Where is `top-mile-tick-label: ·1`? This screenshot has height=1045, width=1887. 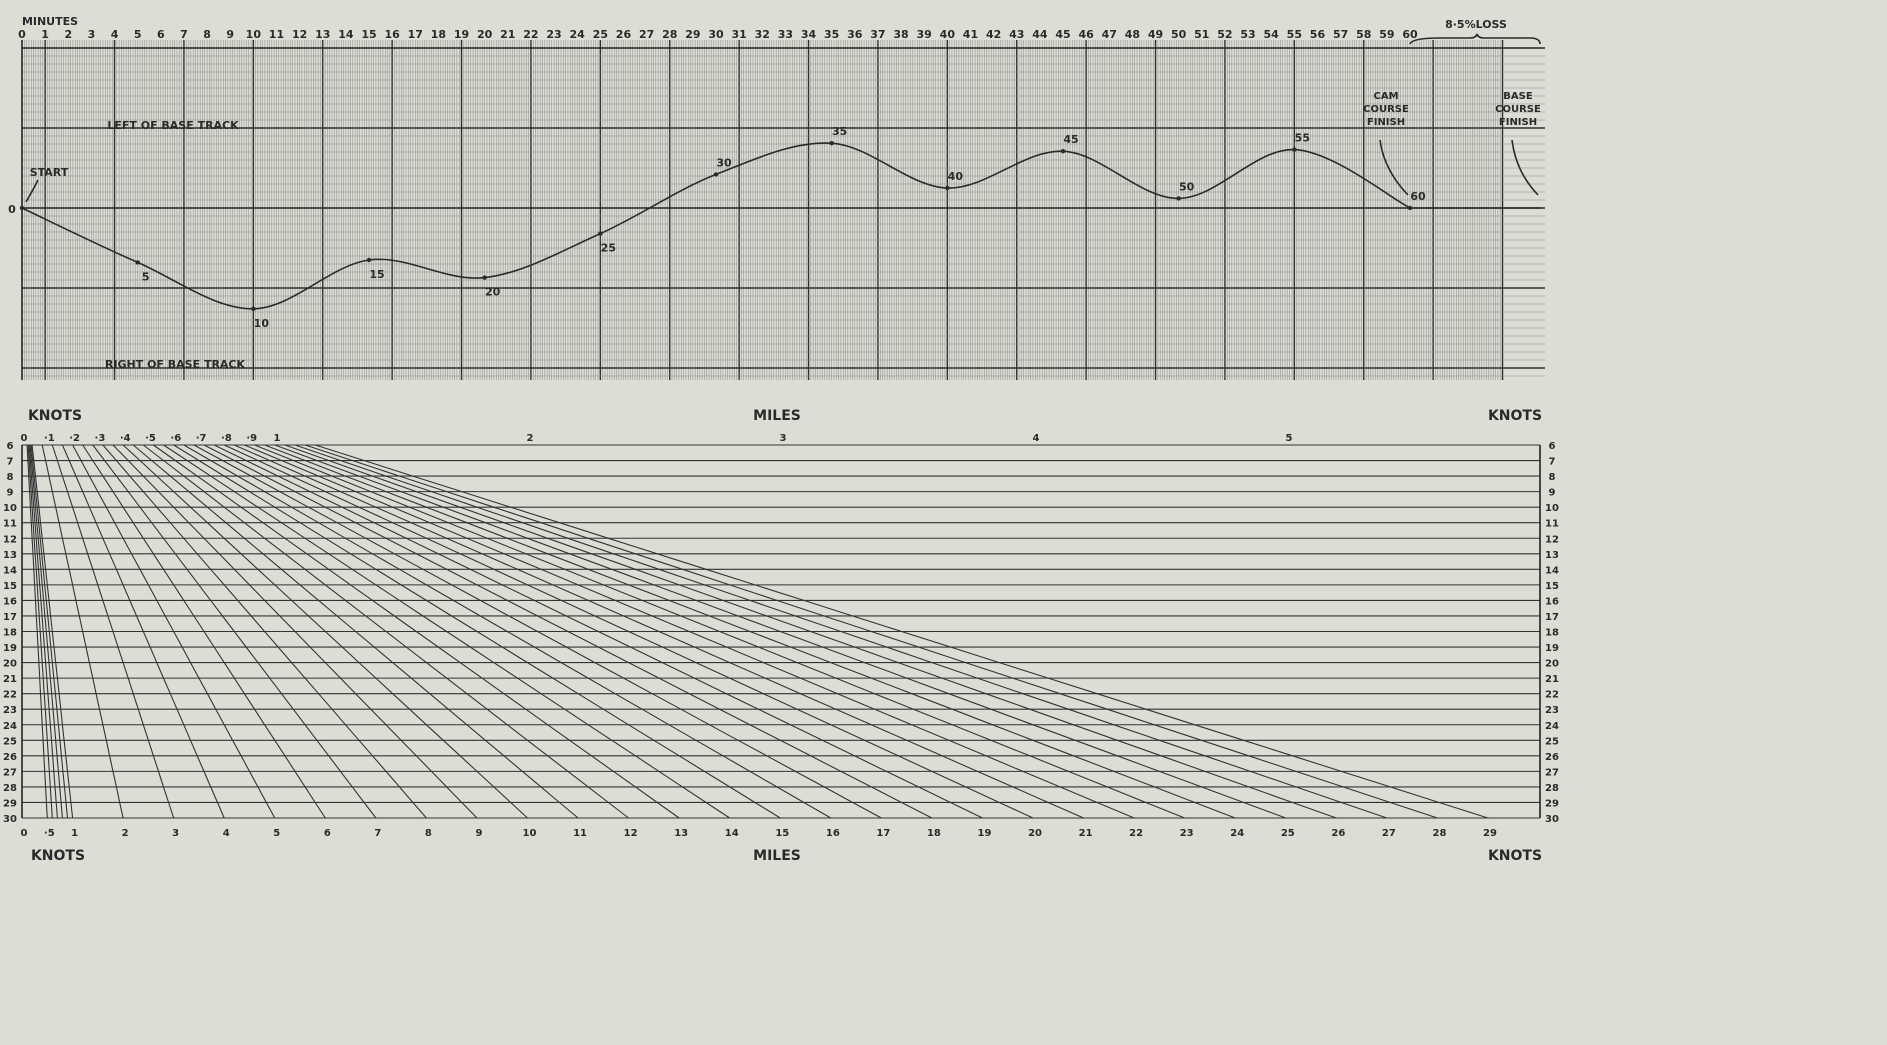 top-mile-tick-label: ·1 is located at coordinates (49, 438).